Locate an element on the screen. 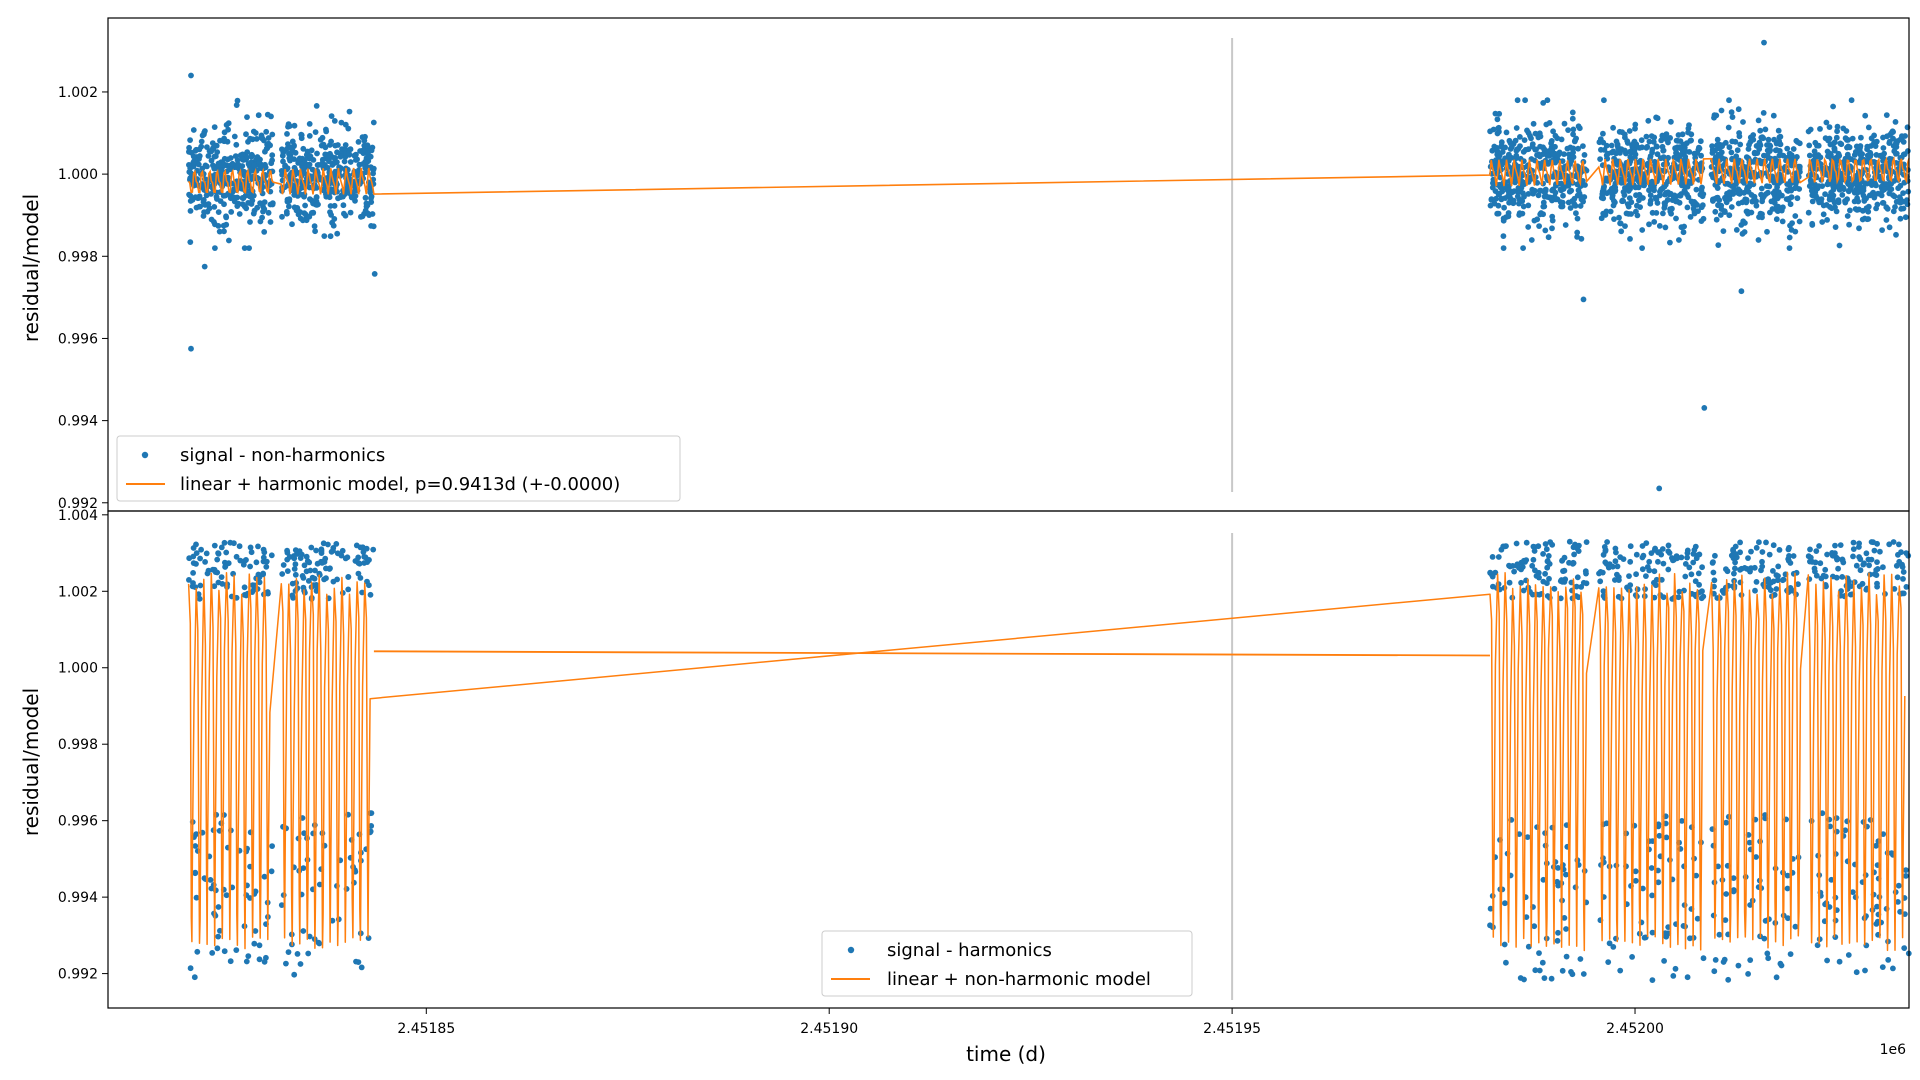  y-tick-label: 0.998 is located at coordinates (78, 745).